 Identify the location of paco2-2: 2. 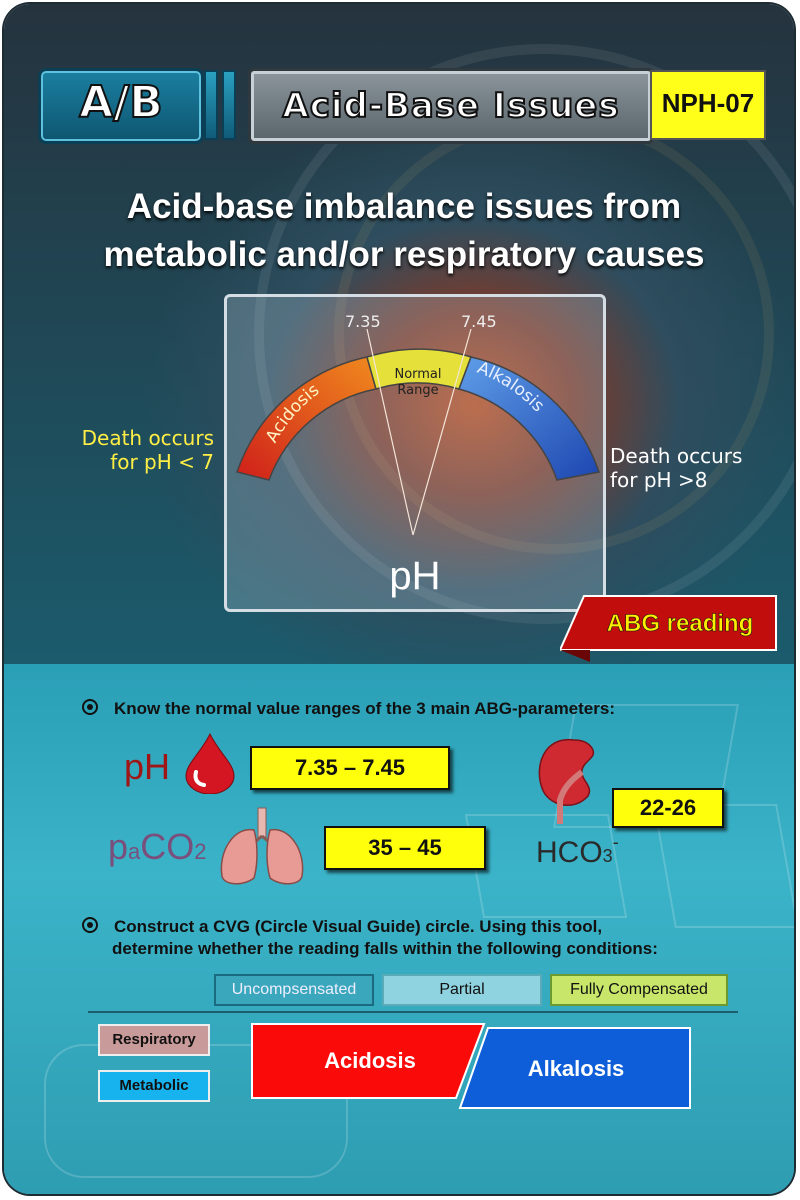
(200, 851).